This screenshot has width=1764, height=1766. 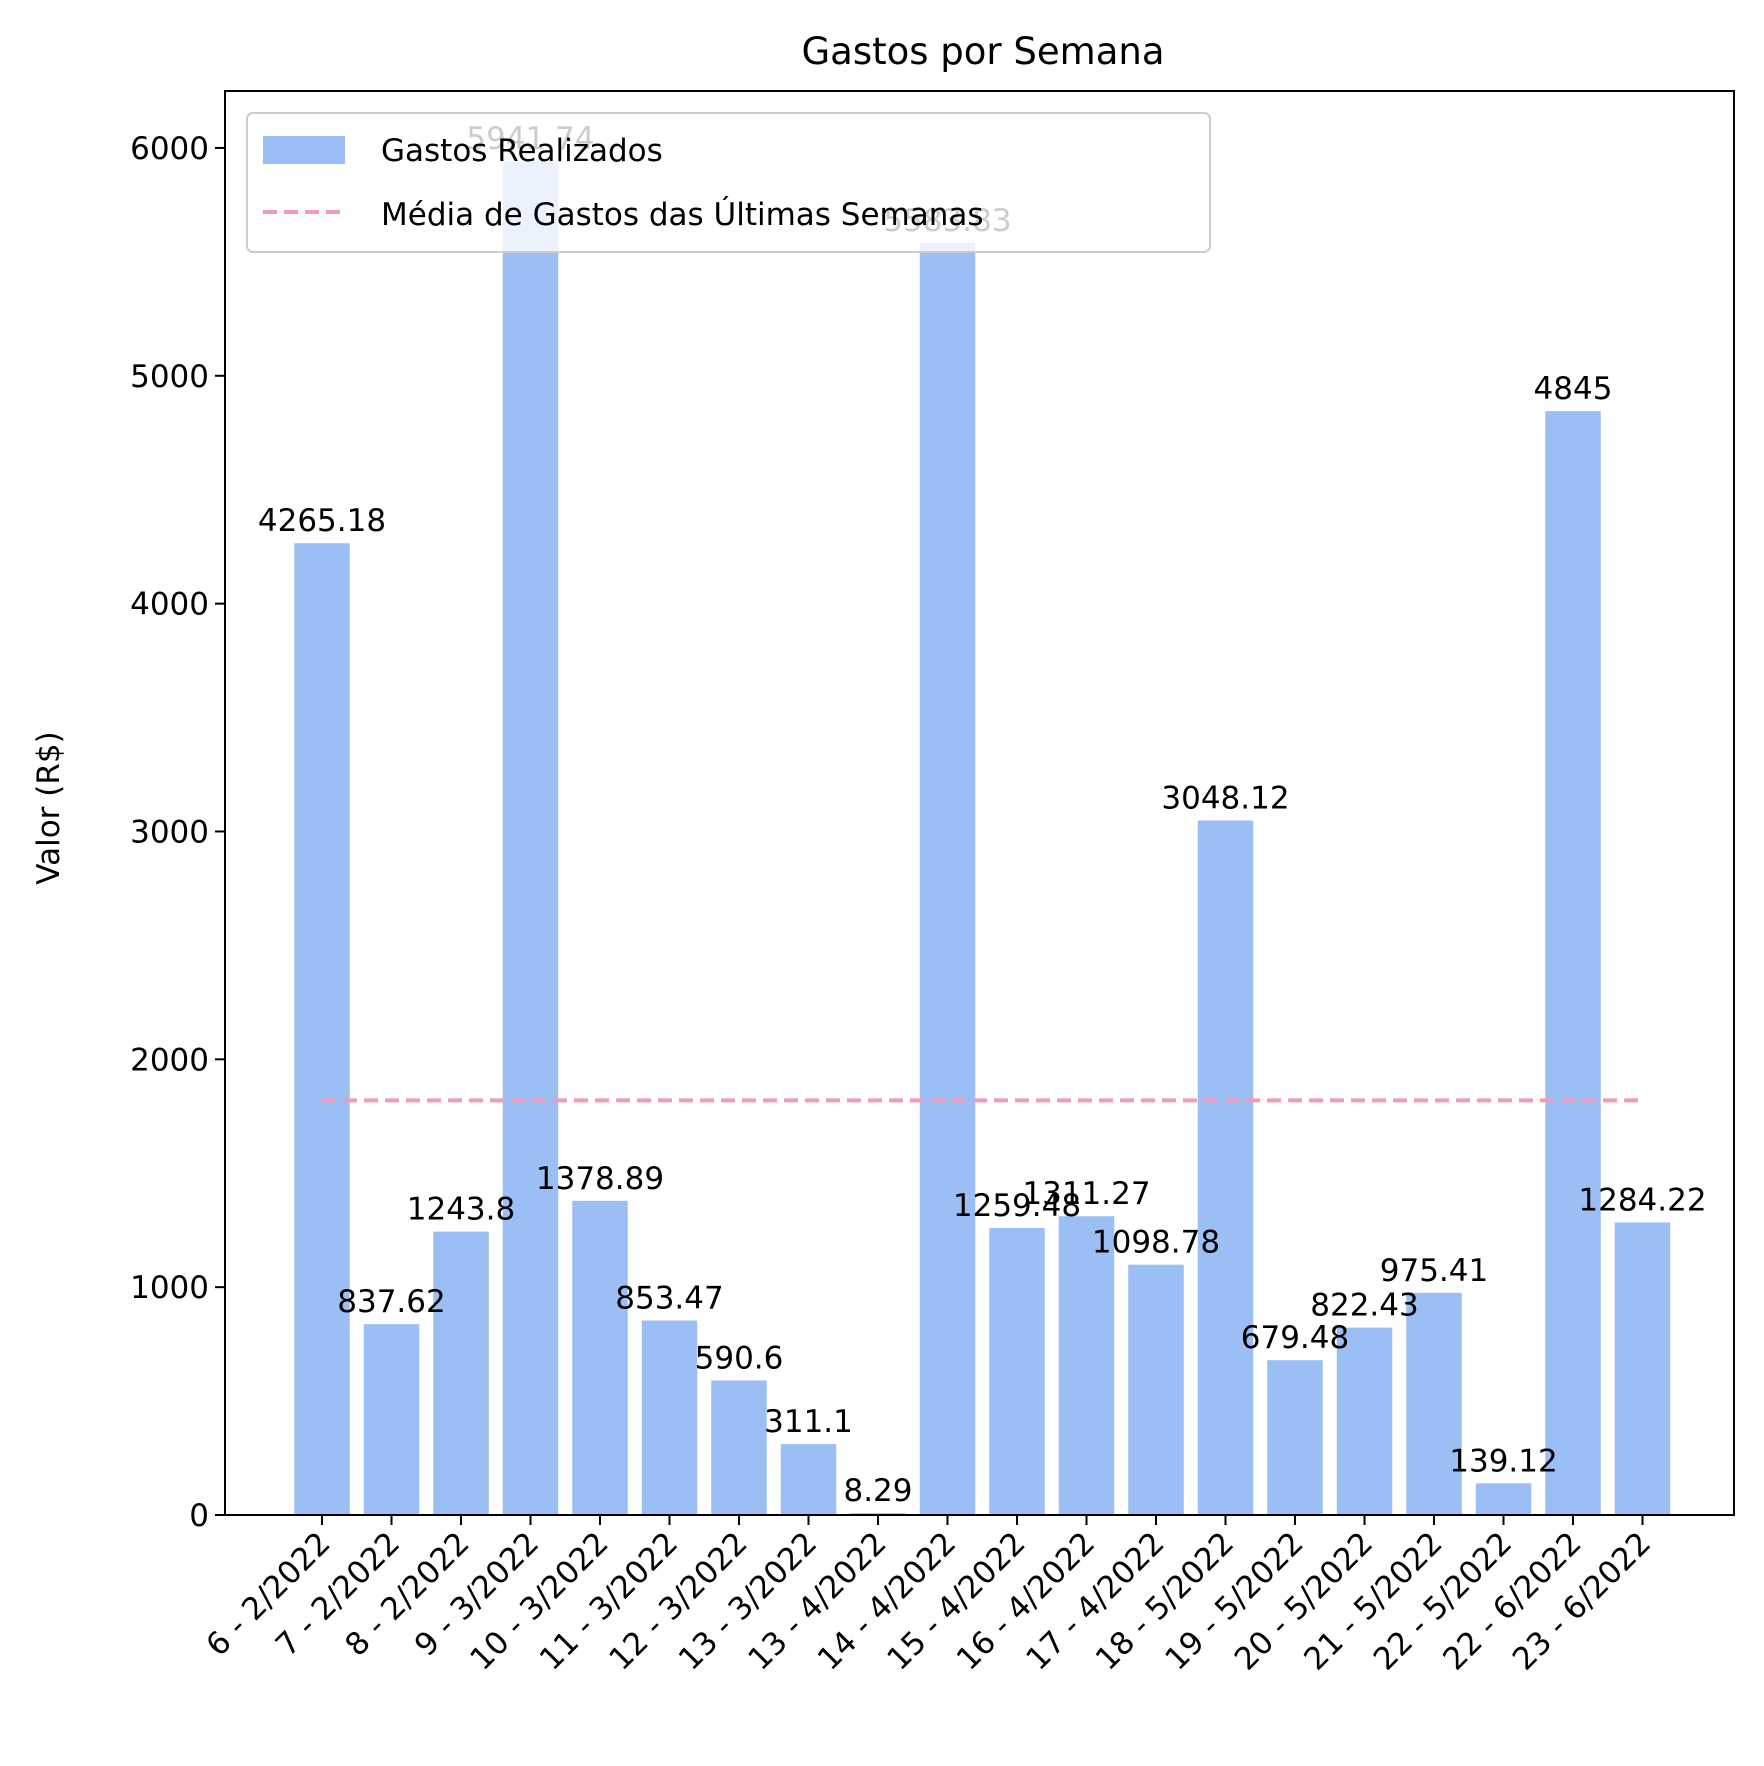 What do you see at coordinates (1225, 799) in the screenshot?
I see `bar-value-label: 3048.12` at bounding box center [1225, 799].